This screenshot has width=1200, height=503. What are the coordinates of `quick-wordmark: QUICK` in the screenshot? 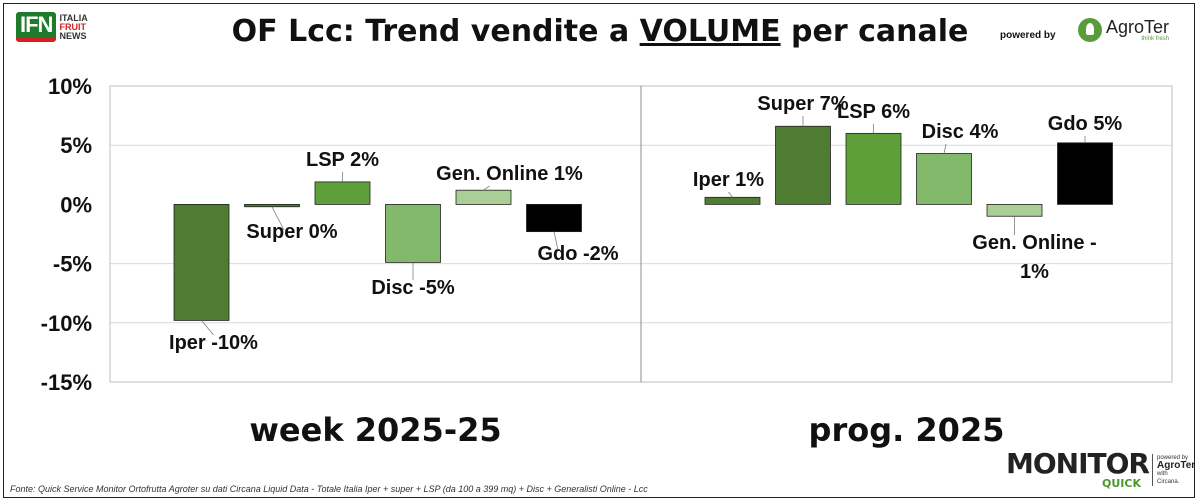 It's located at (1121, 483).